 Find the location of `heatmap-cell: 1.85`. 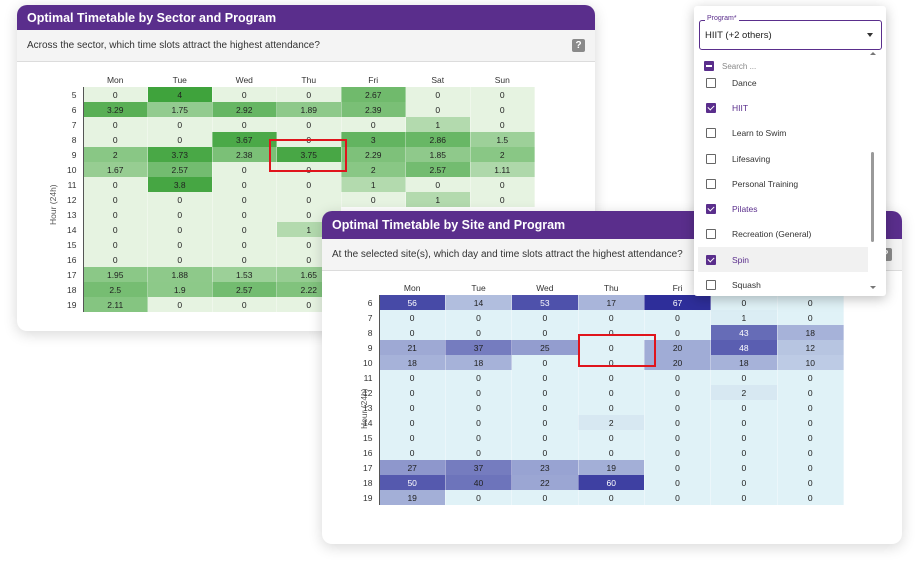

heatmap-cell: 1.85 is located at coordinates (438, 154).